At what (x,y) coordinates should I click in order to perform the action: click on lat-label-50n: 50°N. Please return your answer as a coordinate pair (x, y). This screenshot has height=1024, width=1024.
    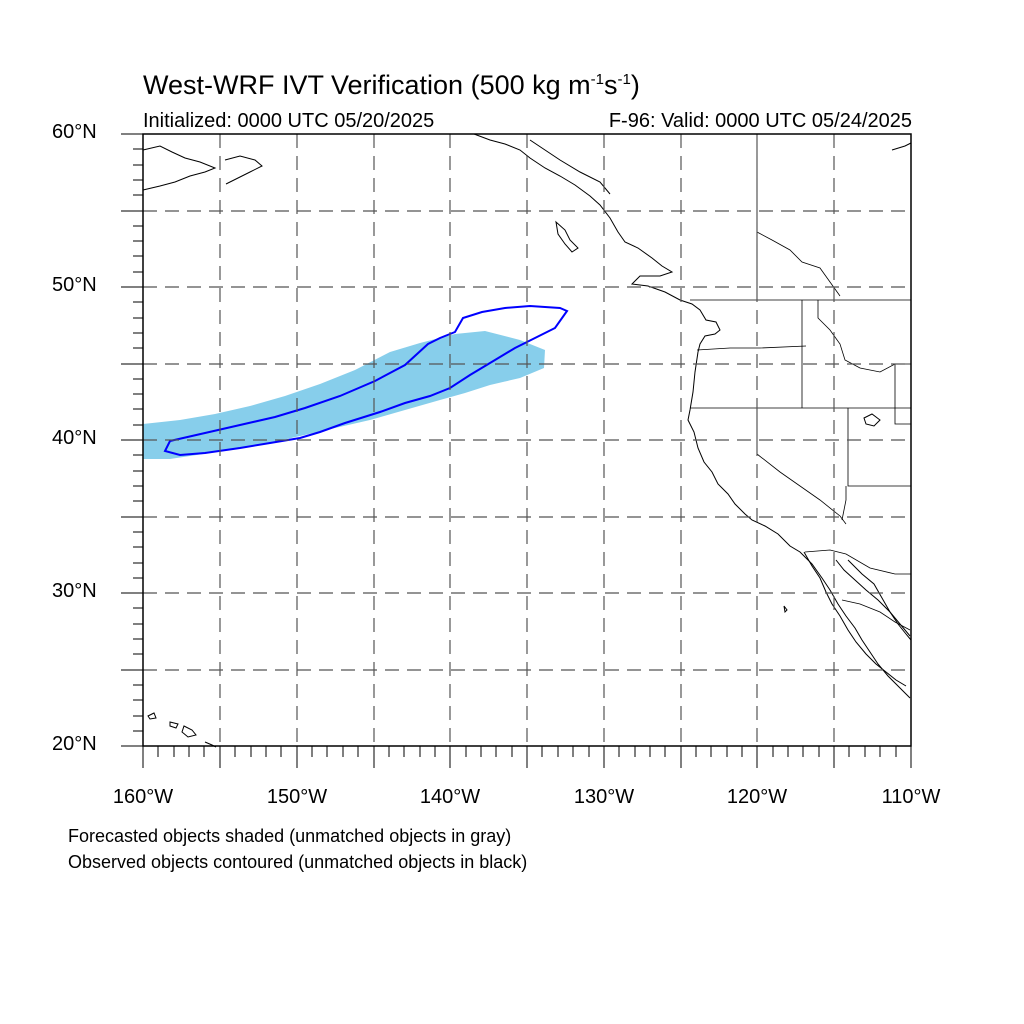
    Looking at the image, I should click on (74, 285).